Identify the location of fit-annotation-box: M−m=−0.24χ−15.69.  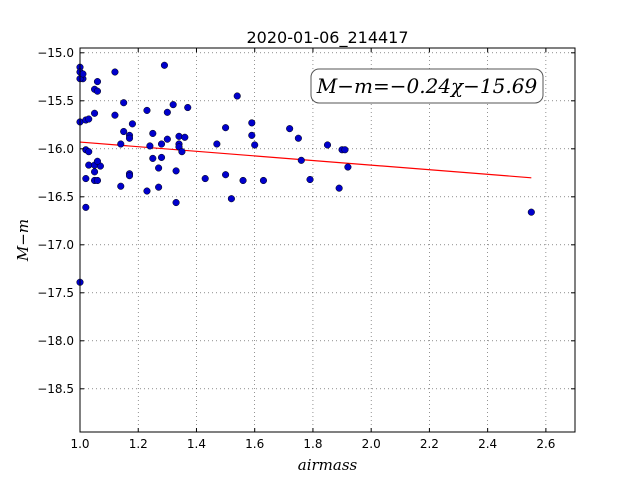
(427, 86).